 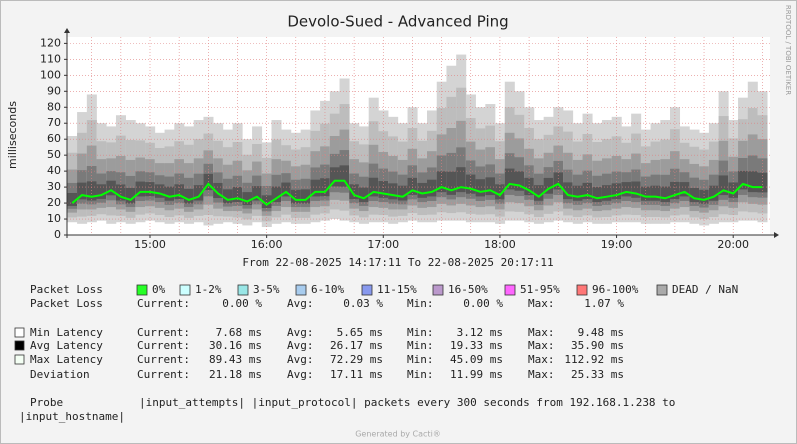 I want to click on y-axis-arrow, so click(x=67, y=30).